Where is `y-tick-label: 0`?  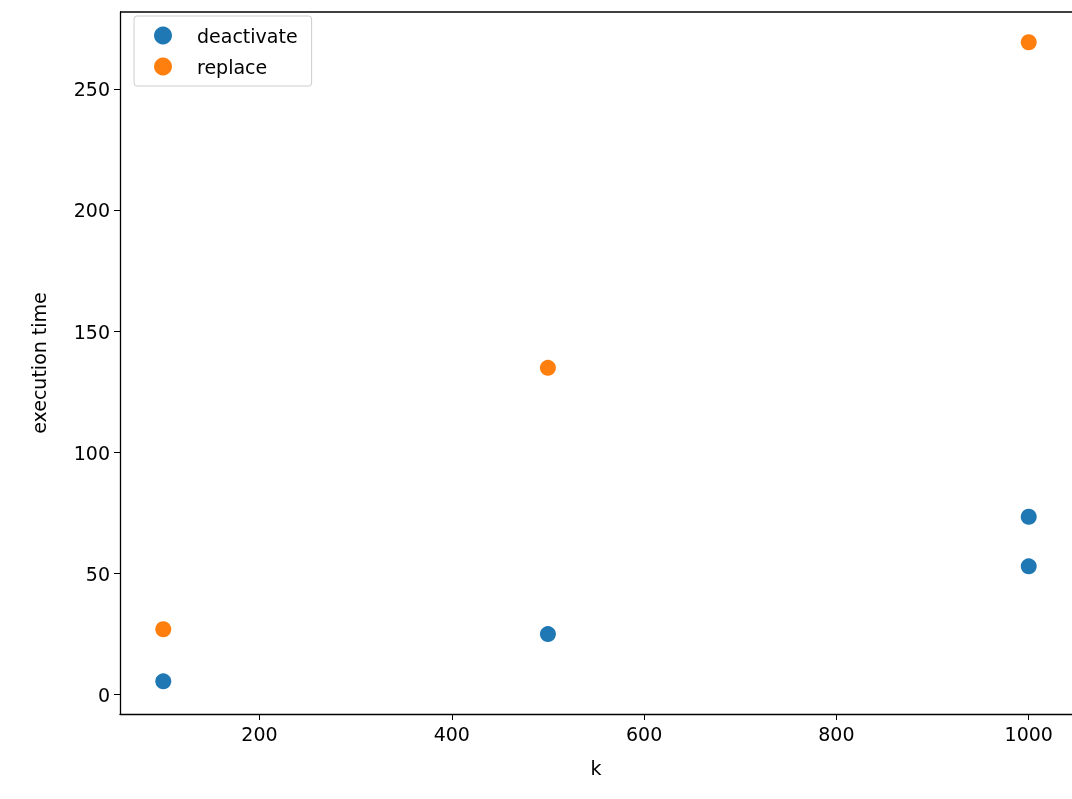 y-tick-label: 0 is located at coordinates (103, 694).